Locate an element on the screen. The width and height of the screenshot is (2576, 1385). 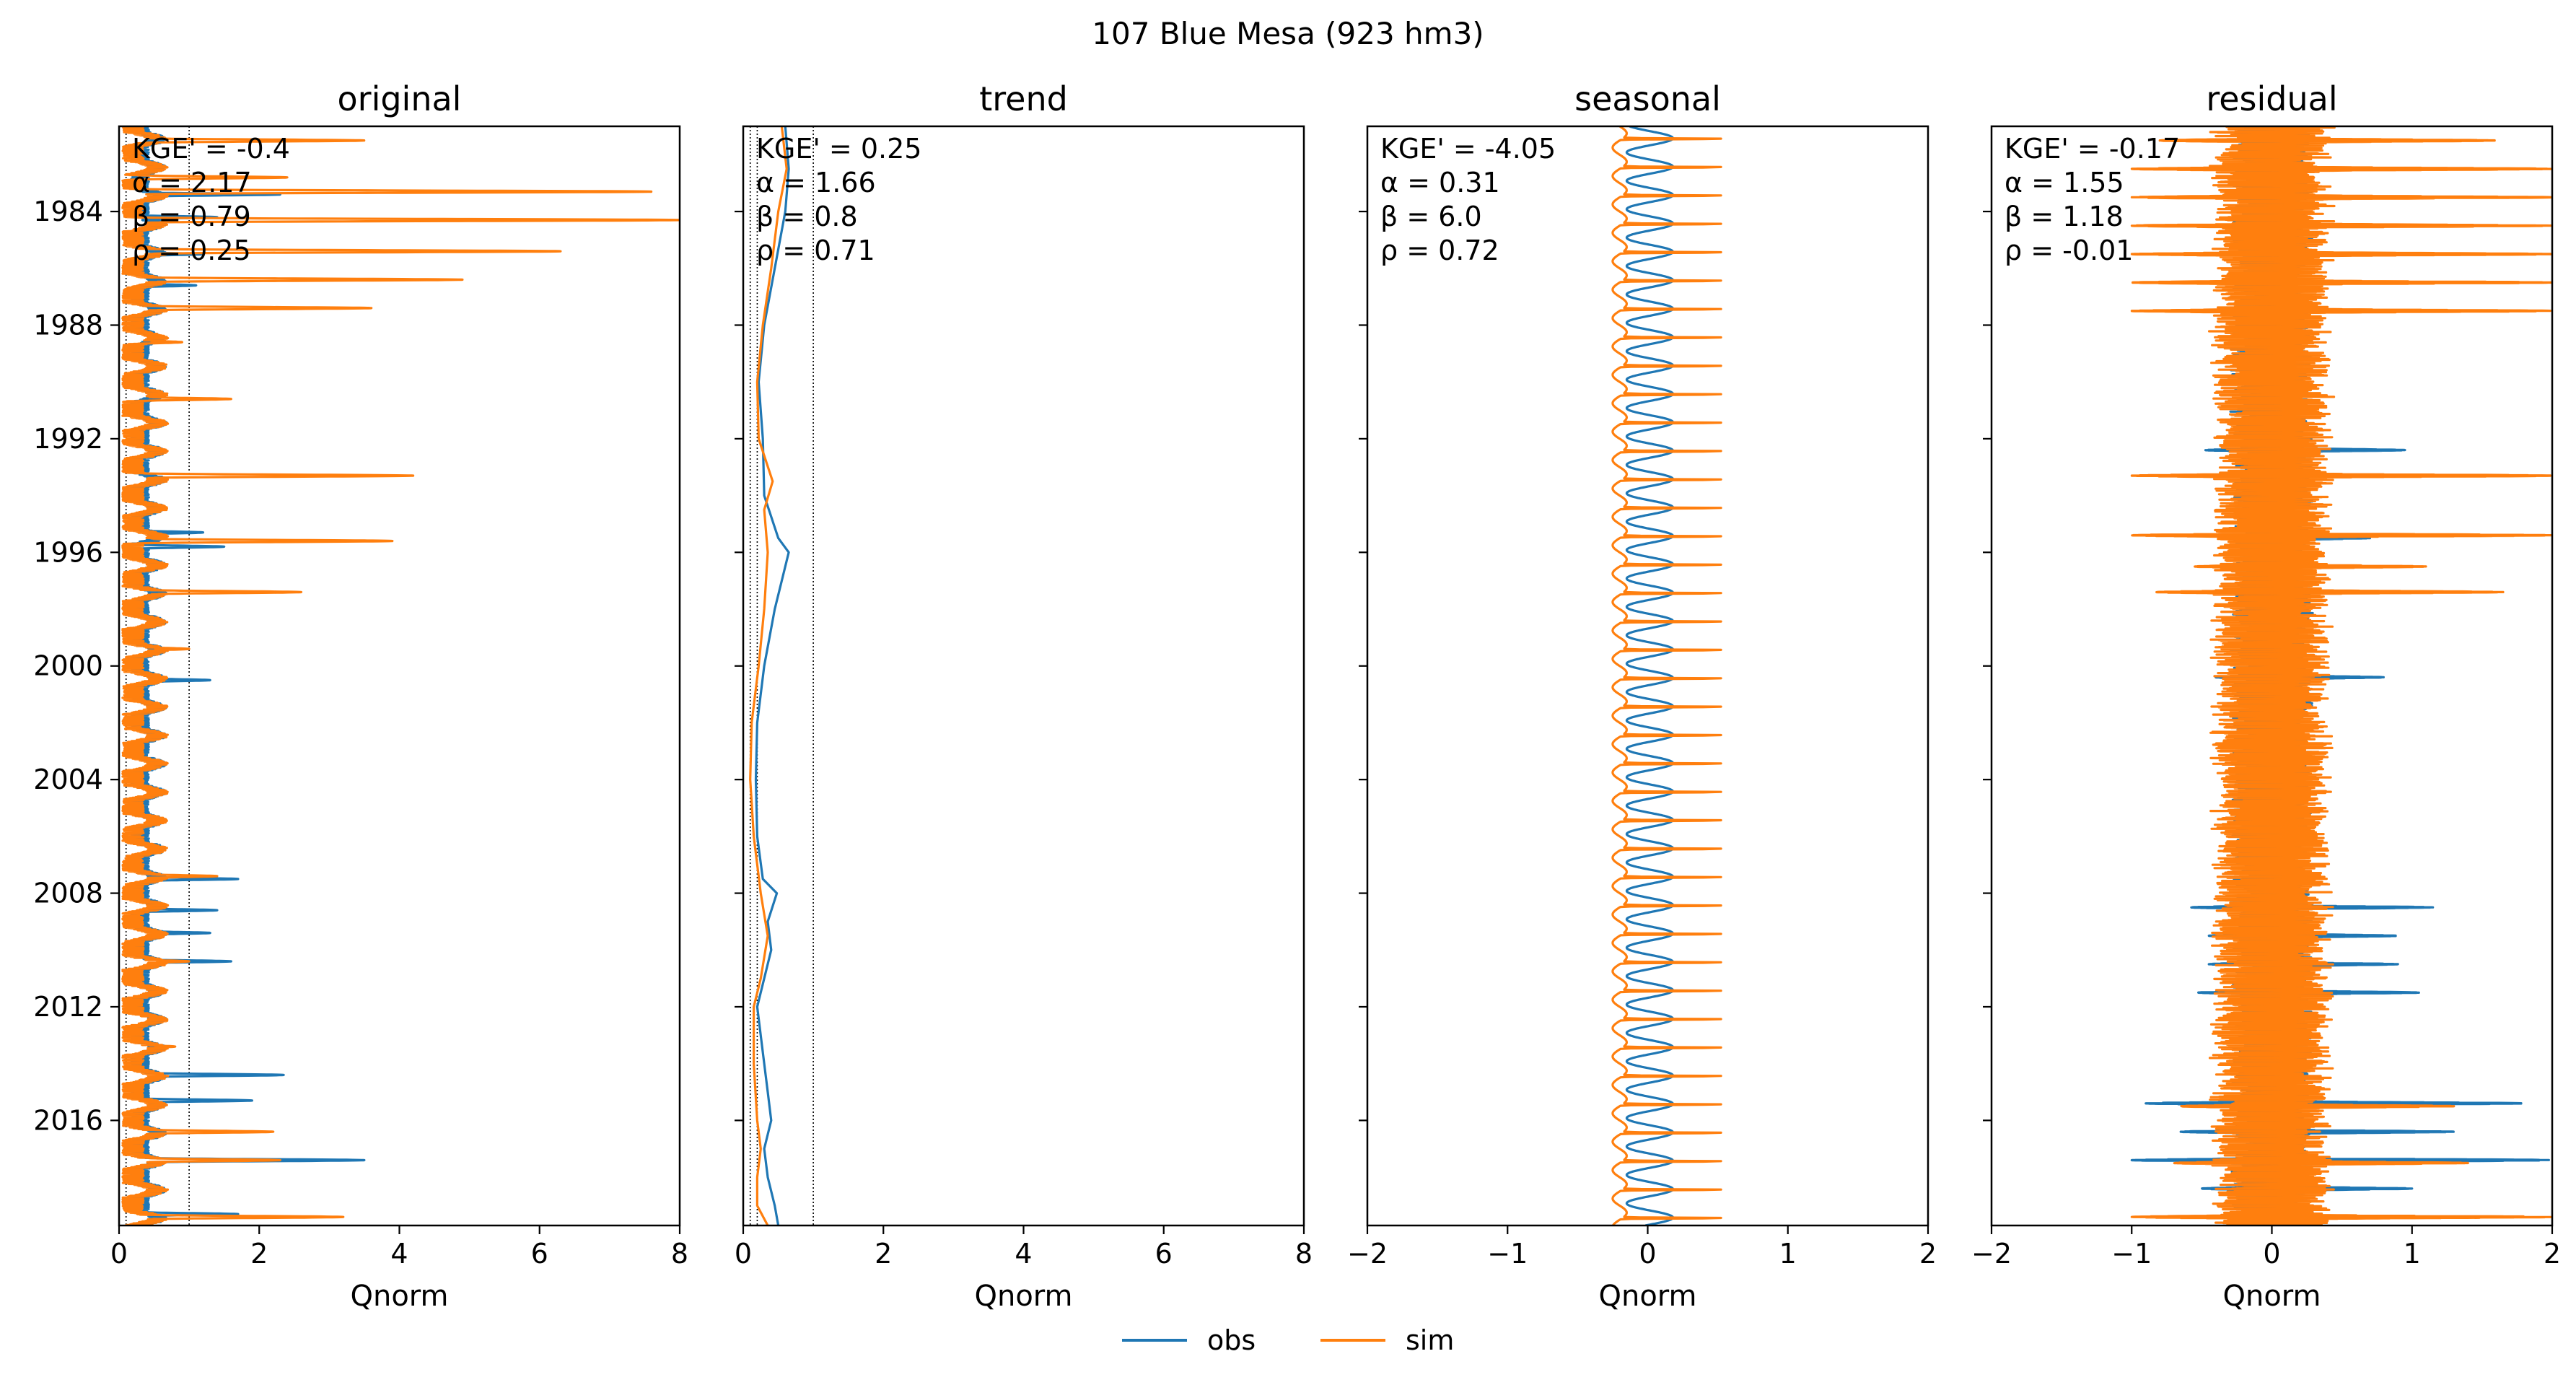
stat-text: β = 6.0 is located at coordinates (1431, 216).